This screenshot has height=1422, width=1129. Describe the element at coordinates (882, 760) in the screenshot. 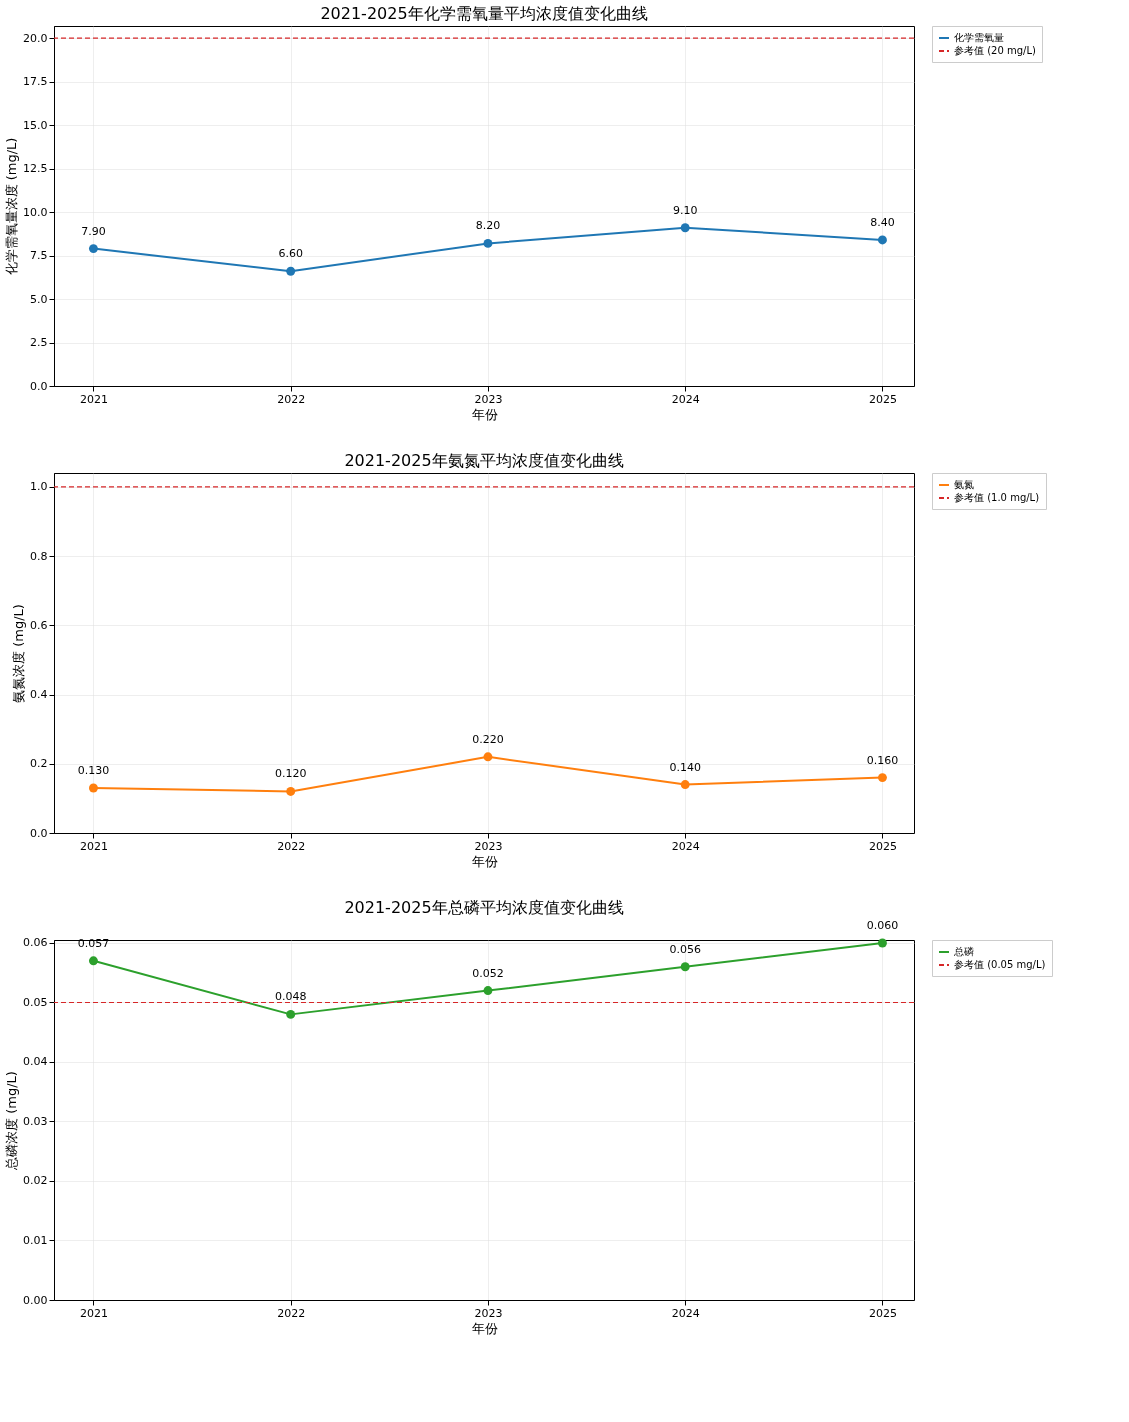

I see `data-label: 0.160` at that location.